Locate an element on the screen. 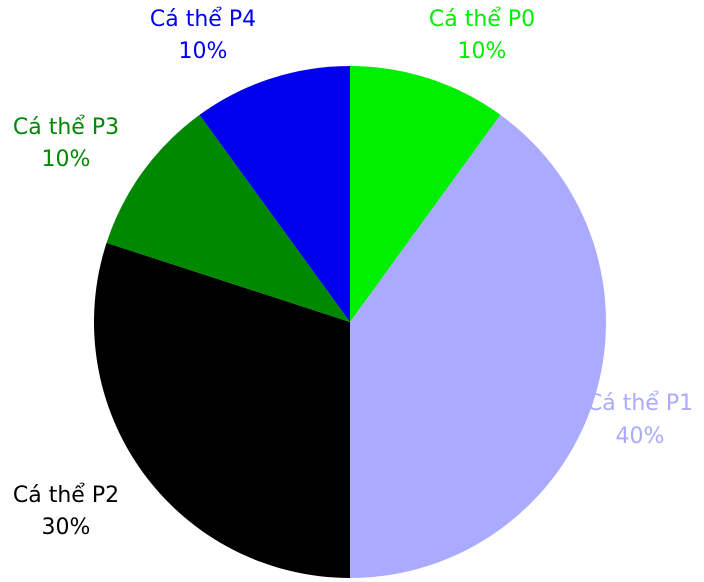  slice-value-2: 30% is located at coordinates (66, 527).